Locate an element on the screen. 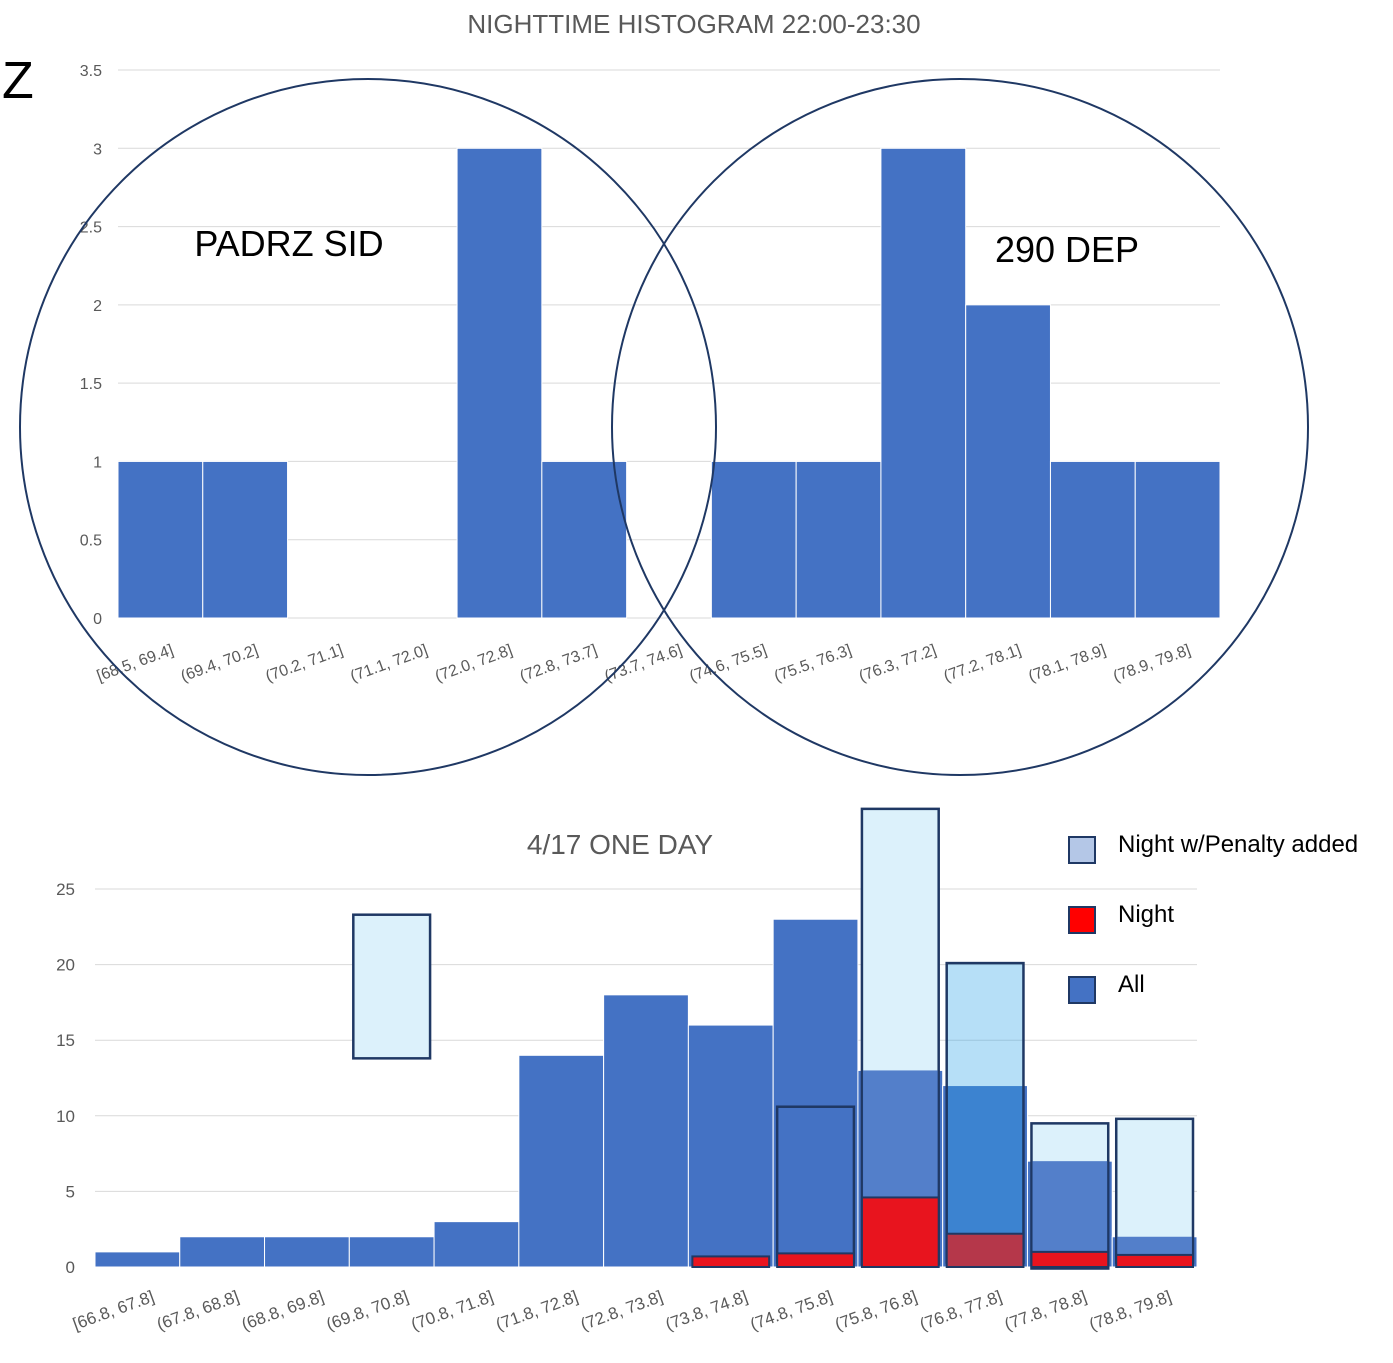 The width and height of the screenshot is (1393, 1363). chart1-xtick-label: (69.4, 70.2] is located at coordinates (220, 664).